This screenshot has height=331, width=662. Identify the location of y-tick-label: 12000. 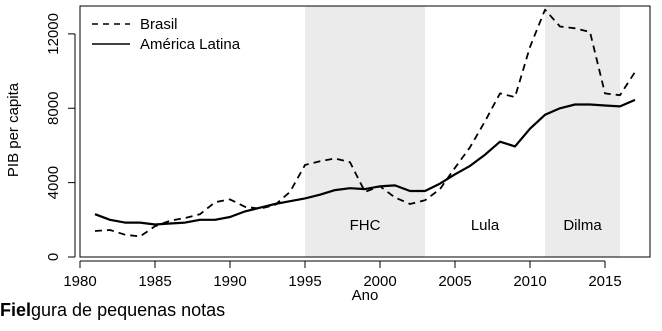
(53, 34).